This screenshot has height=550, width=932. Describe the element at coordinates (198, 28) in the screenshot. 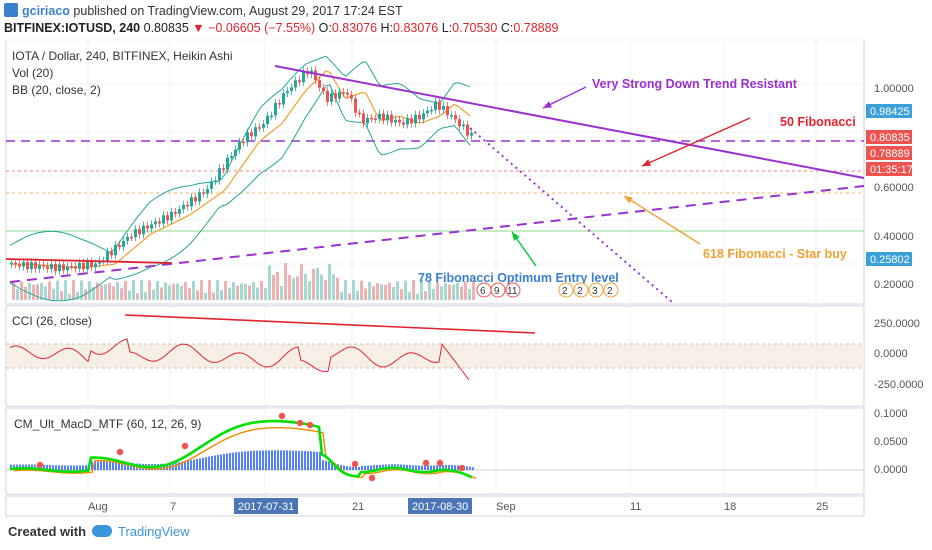

I see `down-arrow-icon: ▼` at that location.